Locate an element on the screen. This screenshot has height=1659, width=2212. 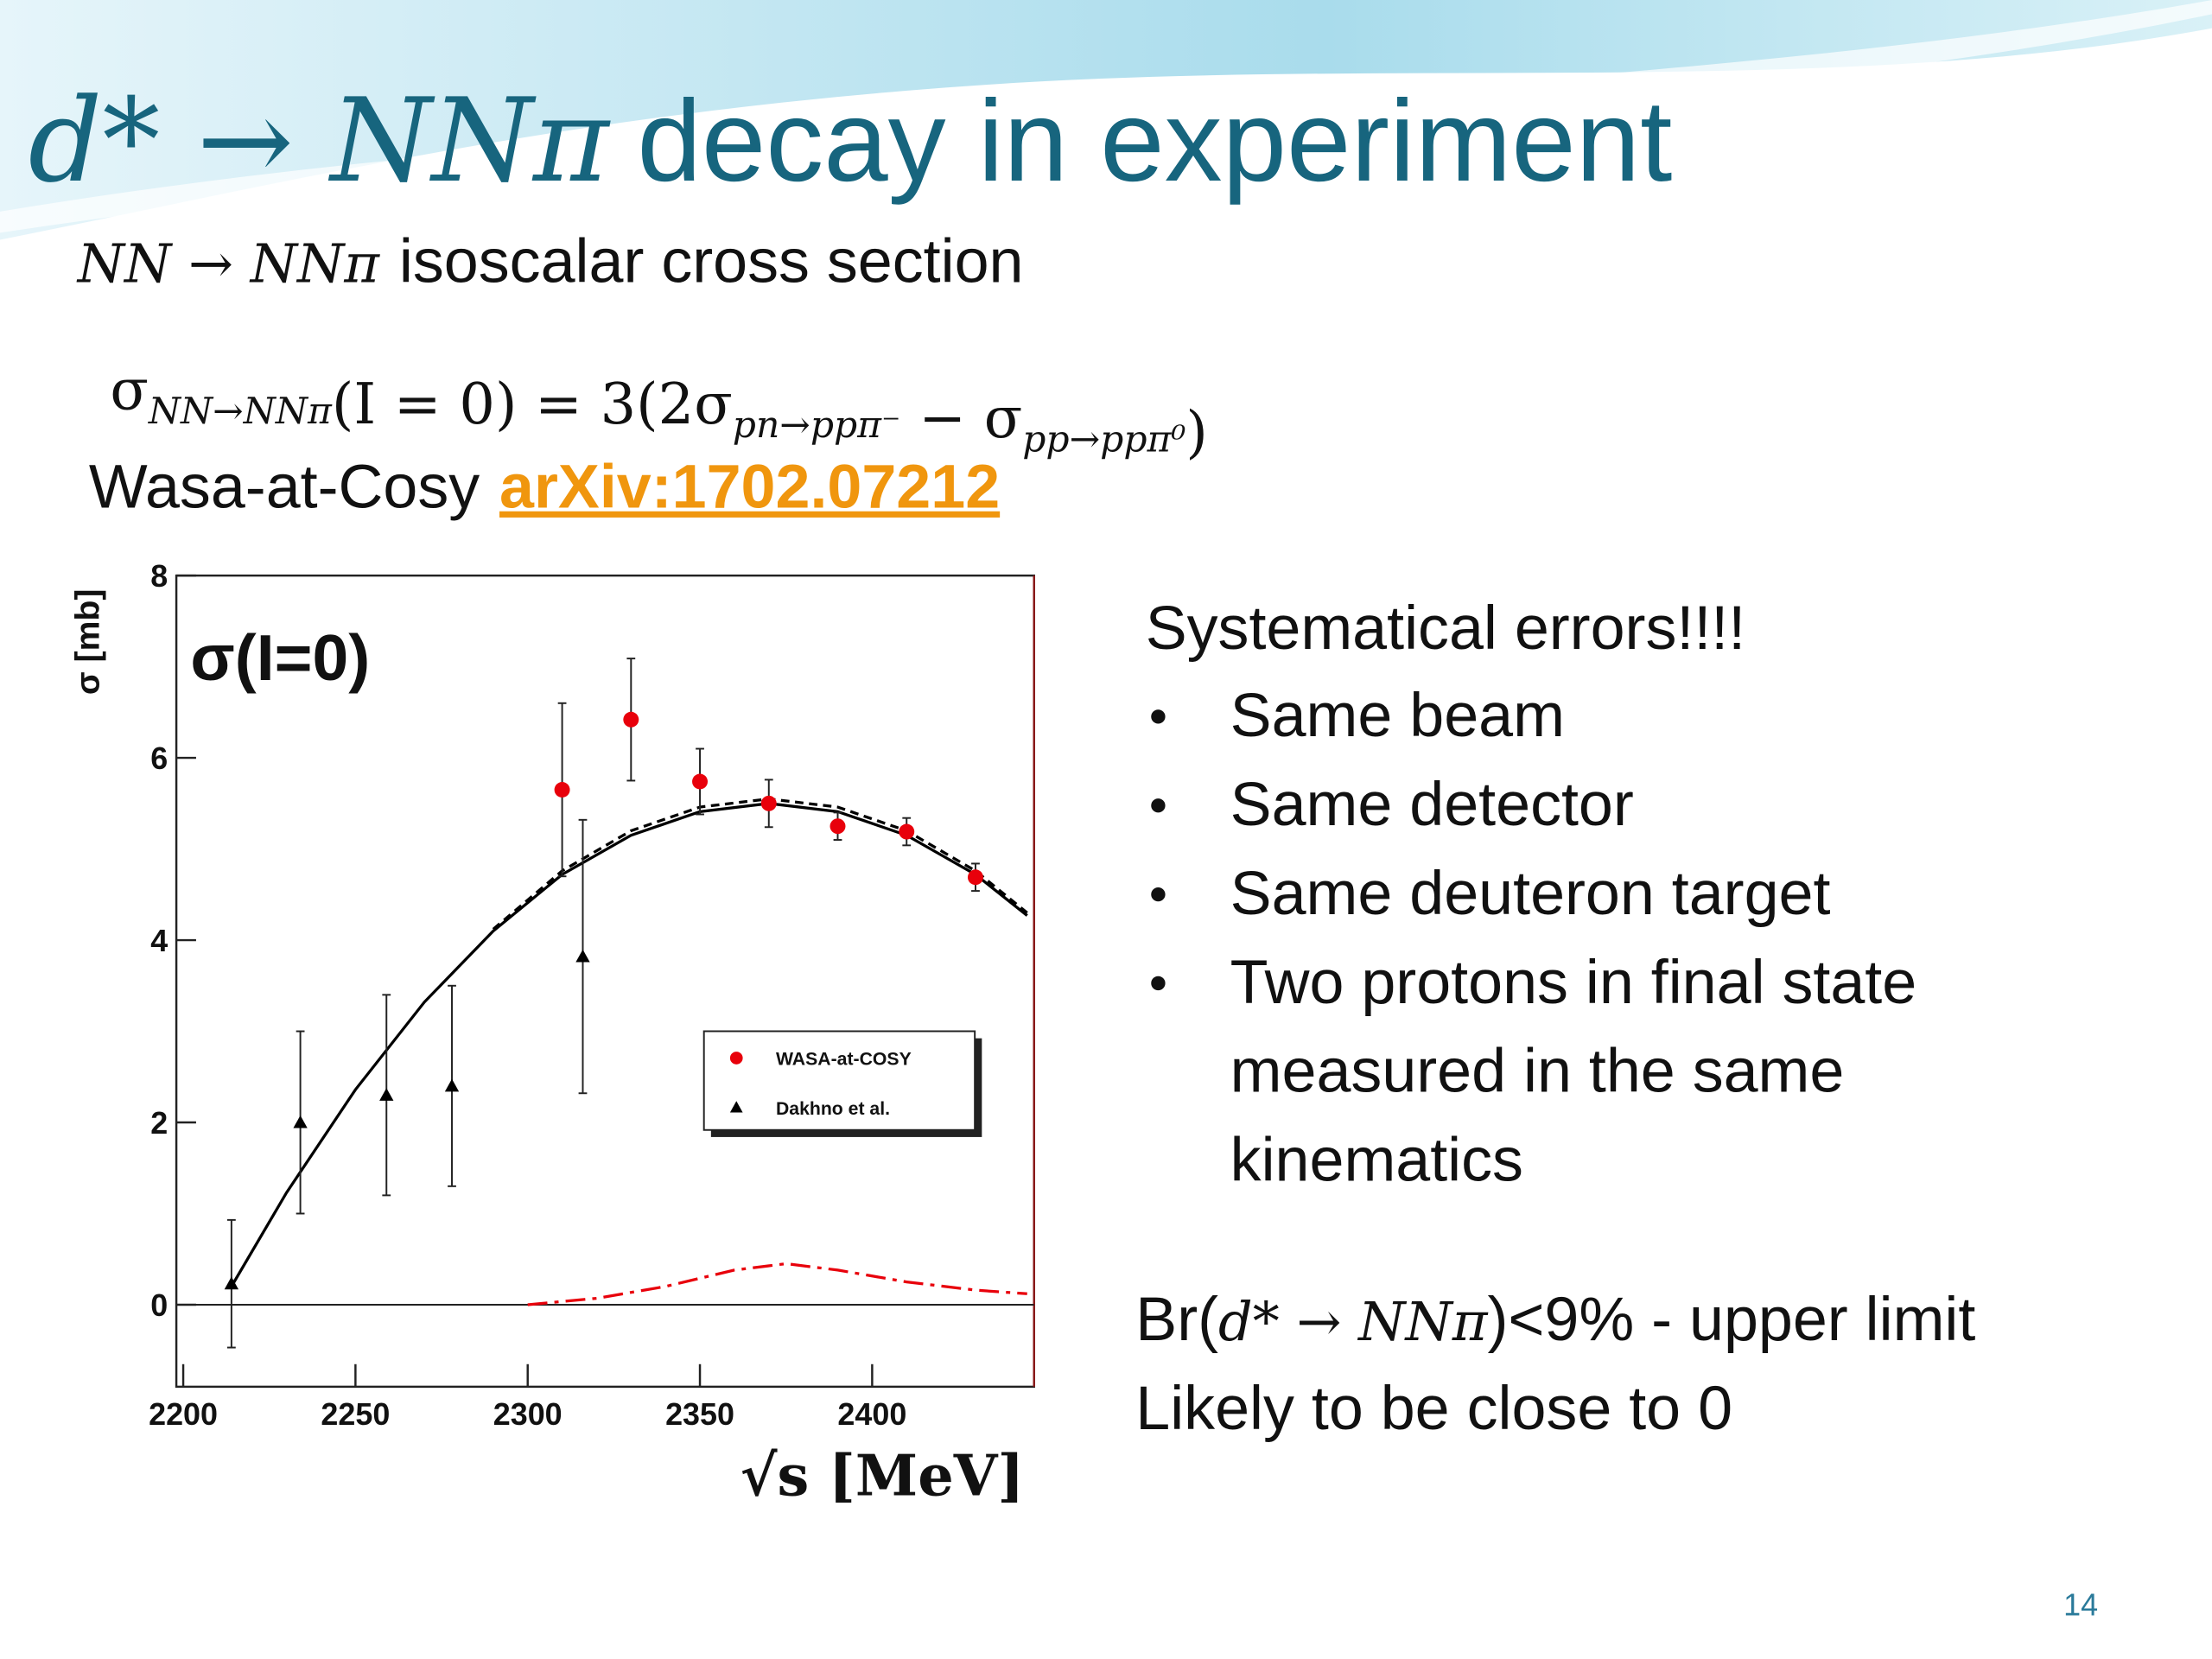
curve is located at coordinates (777, 1284).